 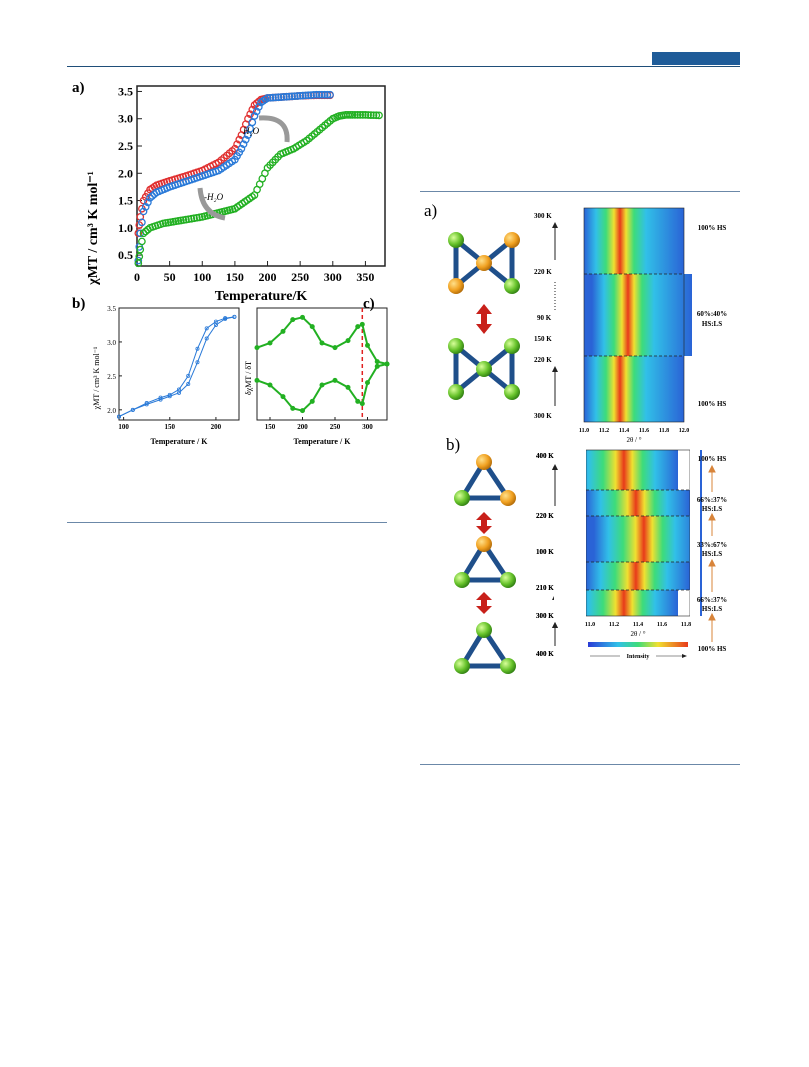 What do you see at coordinates (180, 441) in the screenshot?
I see `panel-b-xlabel: Temperature / K` at bounding box center [180, 441].